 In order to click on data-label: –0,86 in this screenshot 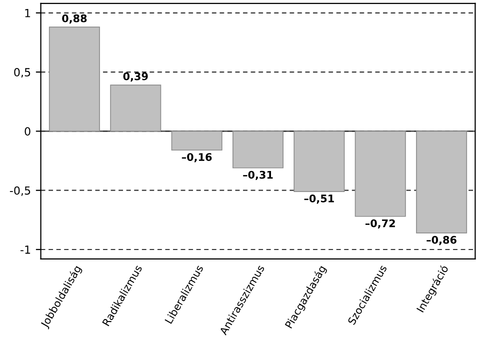, I will do `click(441, 241)`.